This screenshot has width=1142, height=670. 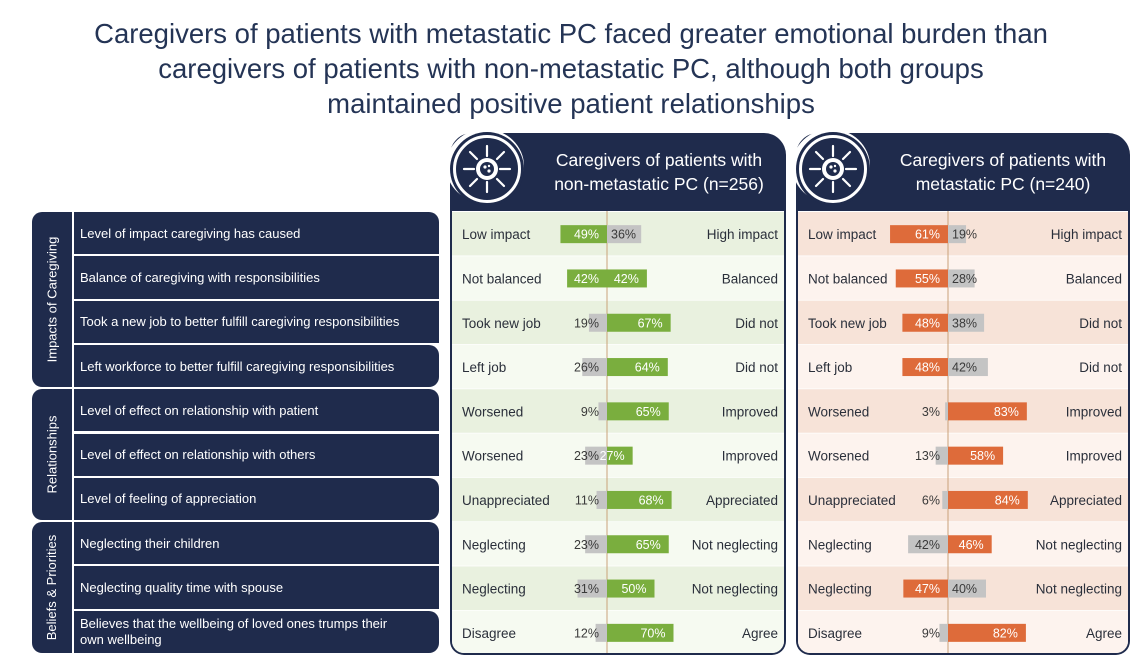 I want to click on value-label-right: 19%, so click(x=964, y=235).